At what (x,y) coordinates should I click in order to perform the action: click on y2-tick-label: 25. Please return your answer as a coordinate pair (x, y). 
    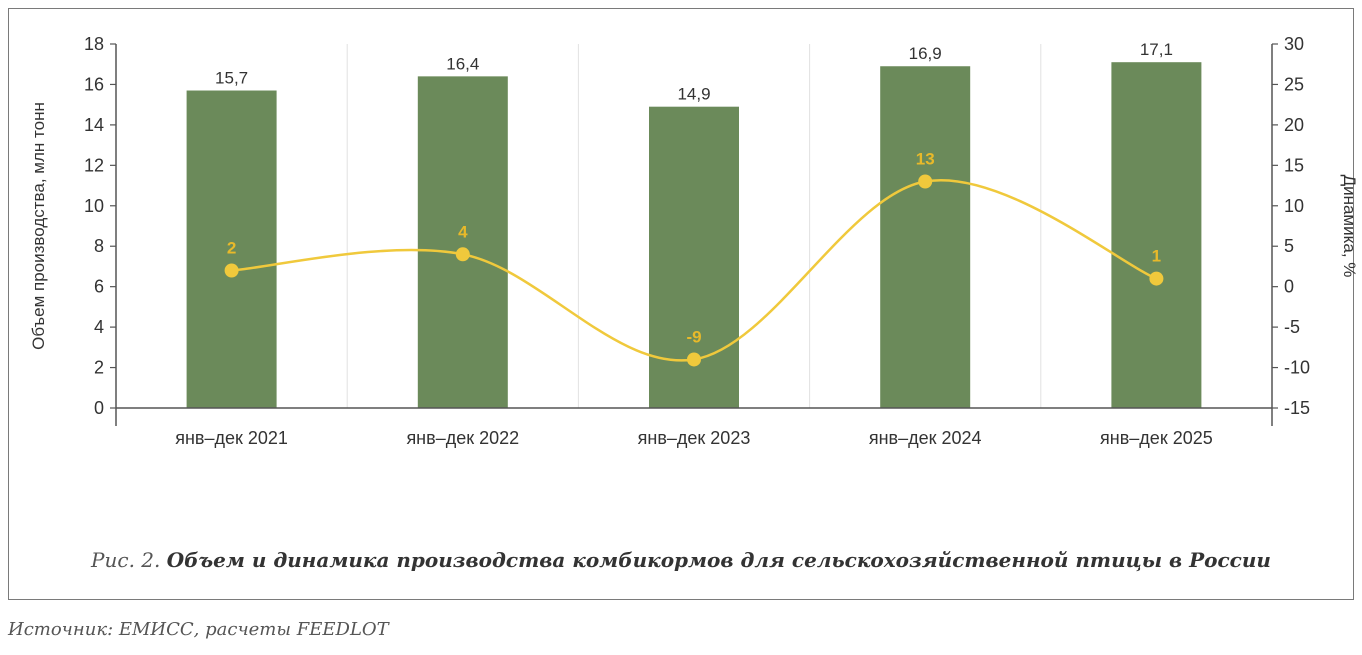
    Looking at the image, I should click on (1294, 84).